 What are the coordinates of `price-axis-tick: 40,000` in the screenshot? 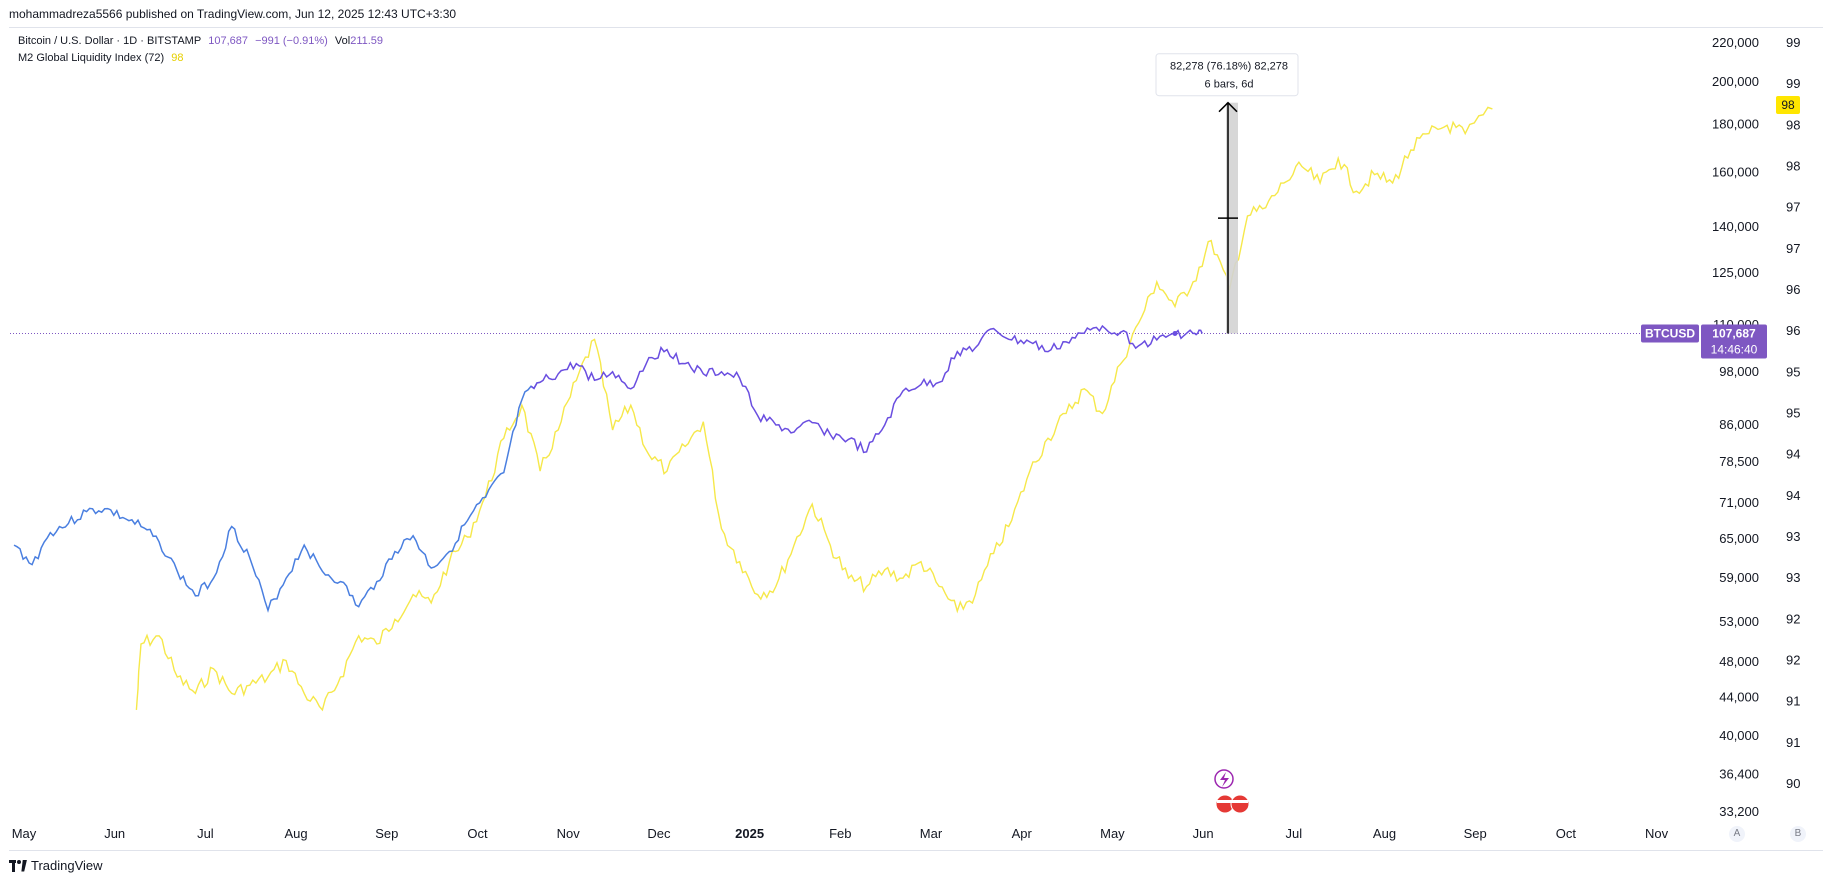 It's located at (1739, 735).